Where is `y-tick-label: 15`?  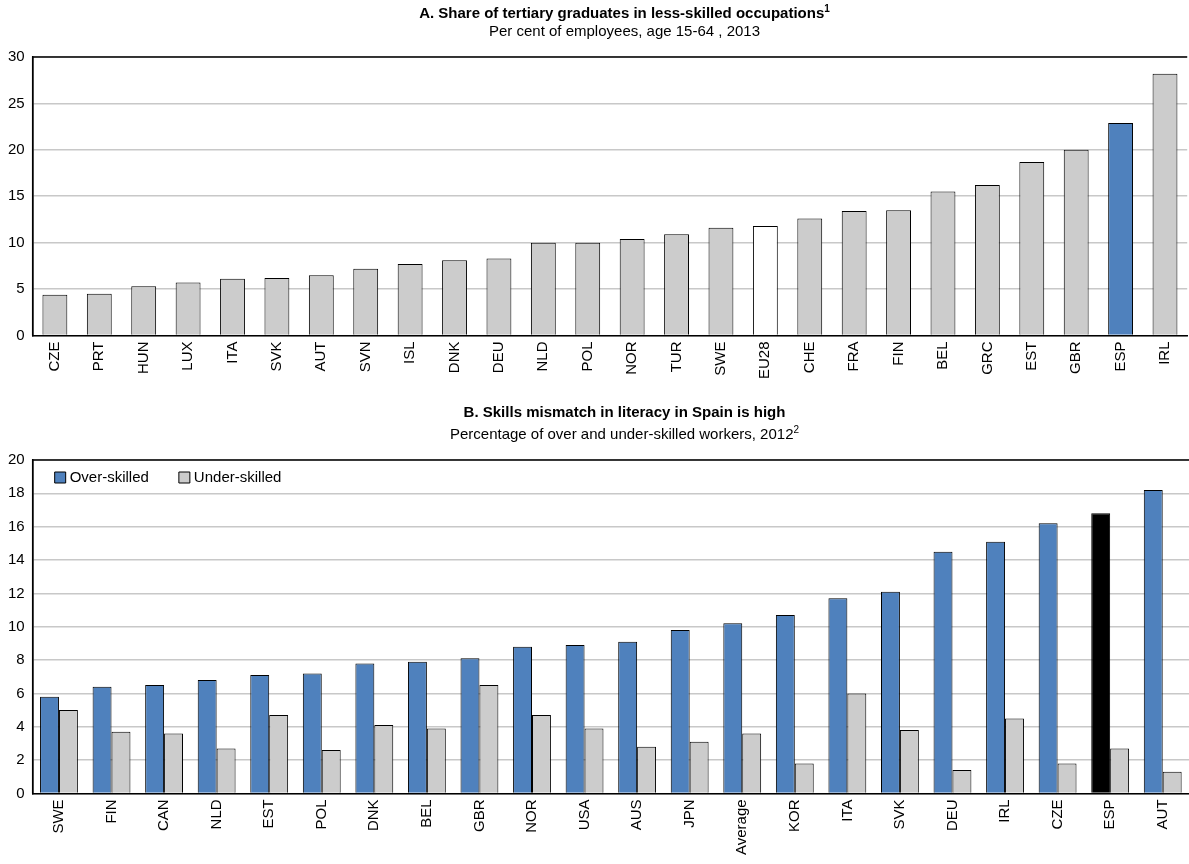 y-tick-label: 15 is located at coordinates (16, 195).